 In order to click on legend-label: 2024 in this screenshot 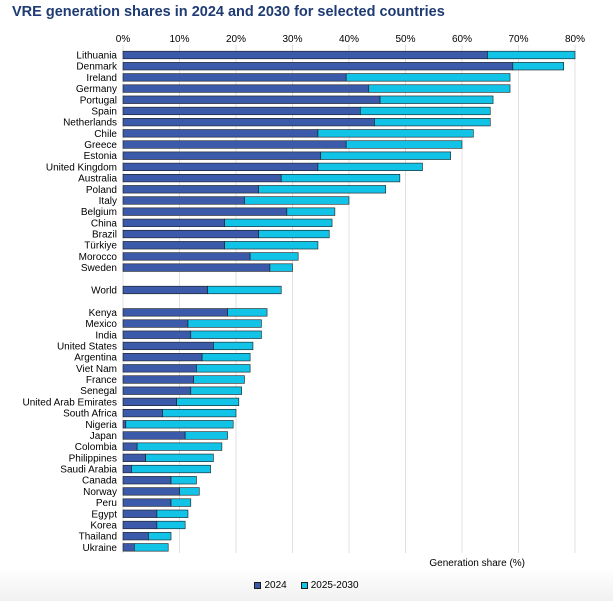, I will do `click(275, 585)`.